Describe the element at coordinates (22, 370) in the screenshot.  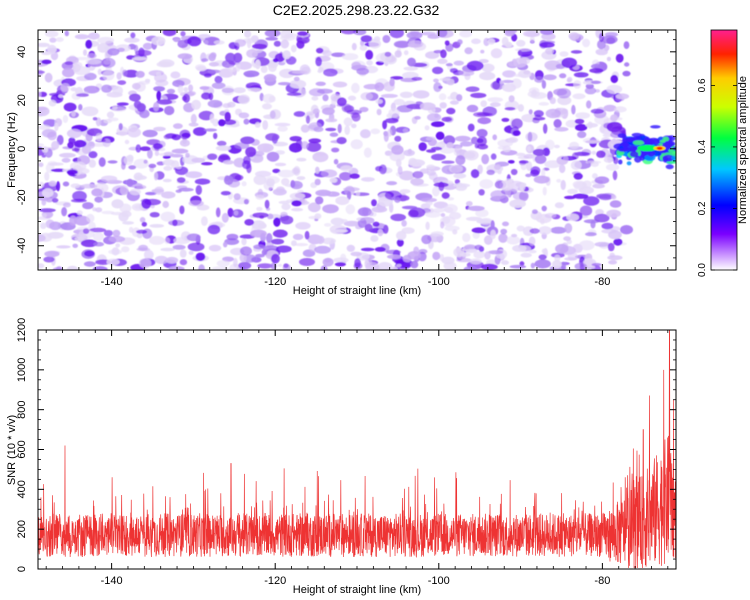
I see `snr-y-tick-label: 1000` at that location.